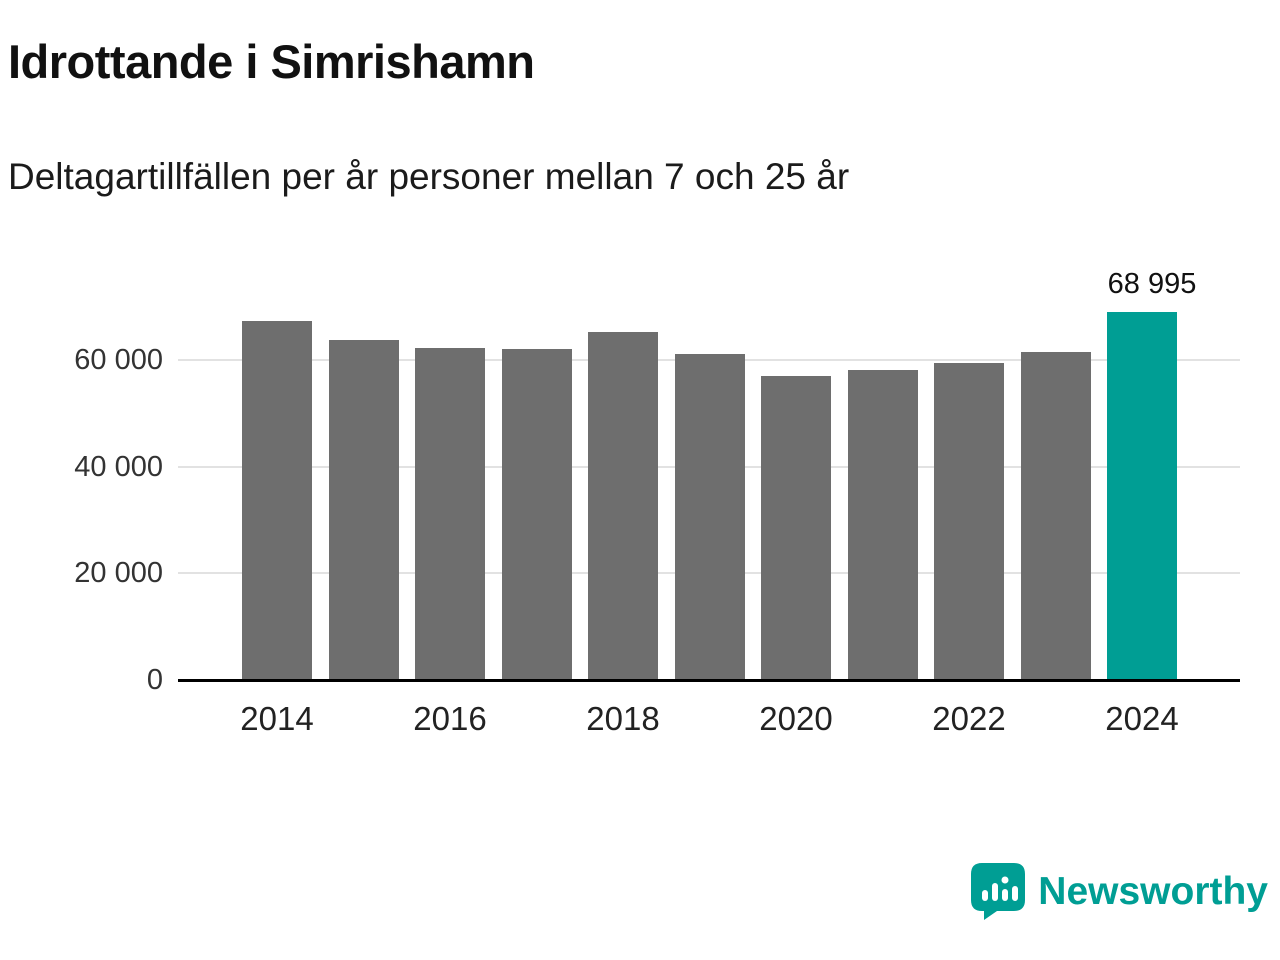 Image resolution: width=1280 pixels, height=960 pixels. What do you see at coordinates (271, 61) in the screenshot?
I see `page-title: Idrottande i Simrishamn` at bounding box center [271, 61].